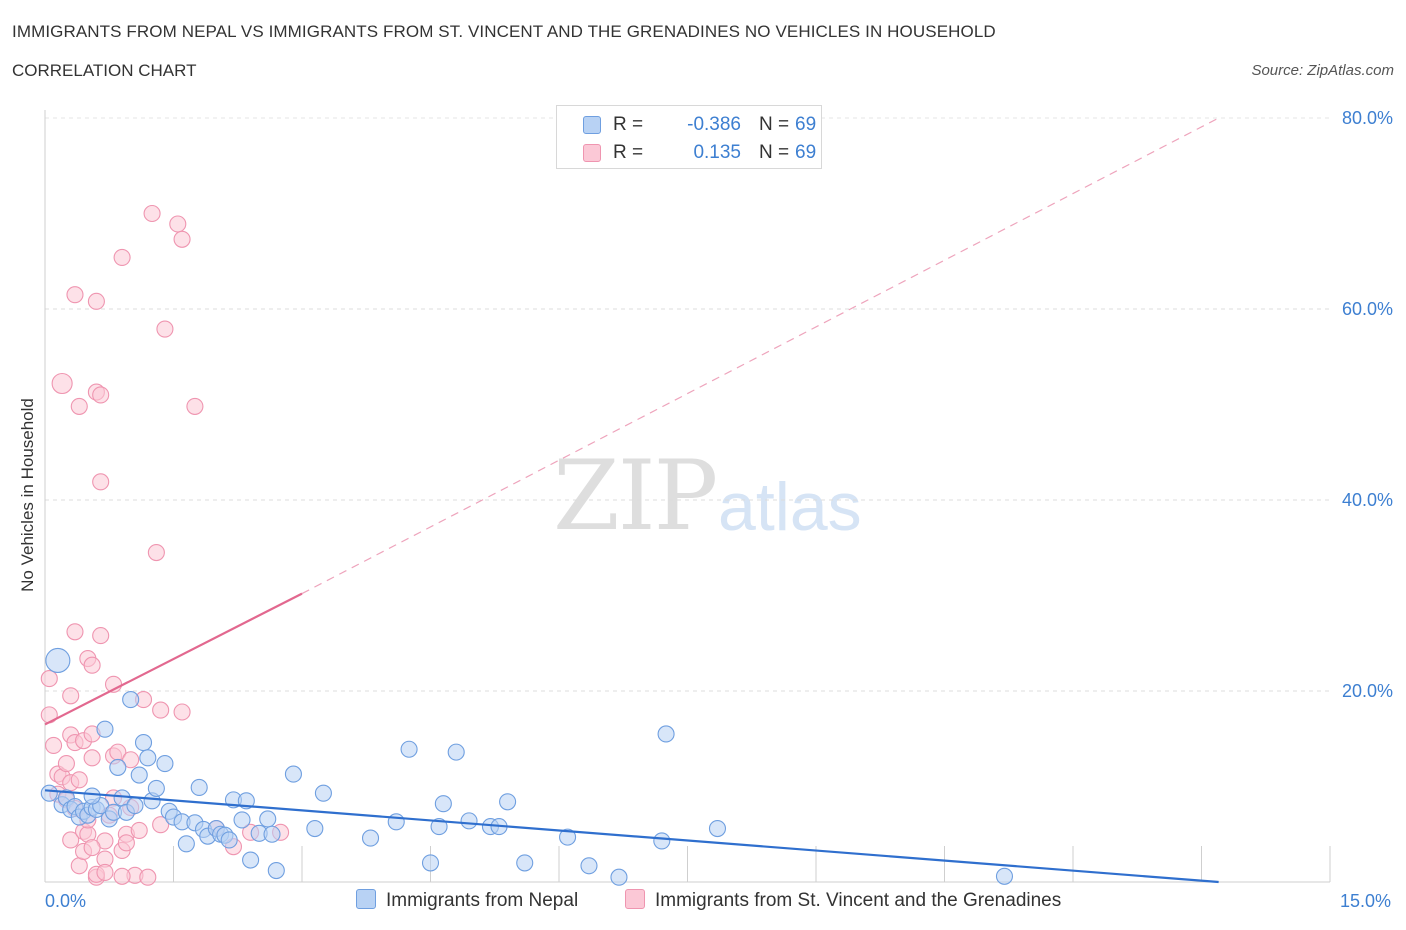 This screenshot has height=930, width=1406. Describe the element at coordinates (1367, 118) in the screenshot. I see `y-tick-label: 80.0%` at that location.